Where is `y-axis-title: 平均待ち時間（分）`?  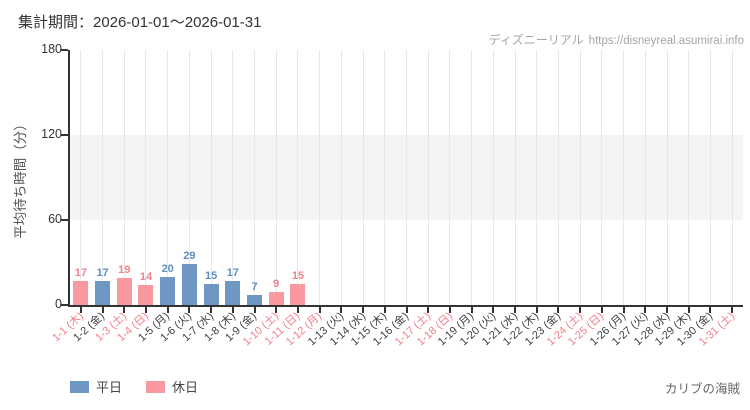
y-axis-title: 平均待ち時間（分） is located at coordinates (19, 177).